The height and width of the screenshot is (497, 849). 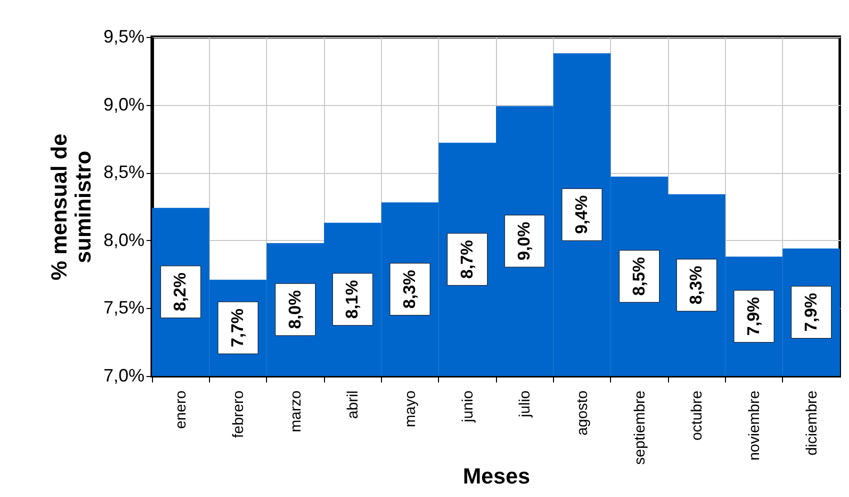 What do you see at coordinates (353, 404) in the screenshot?
I see `x-tick-label: abril` at bounding box center [353, 404].